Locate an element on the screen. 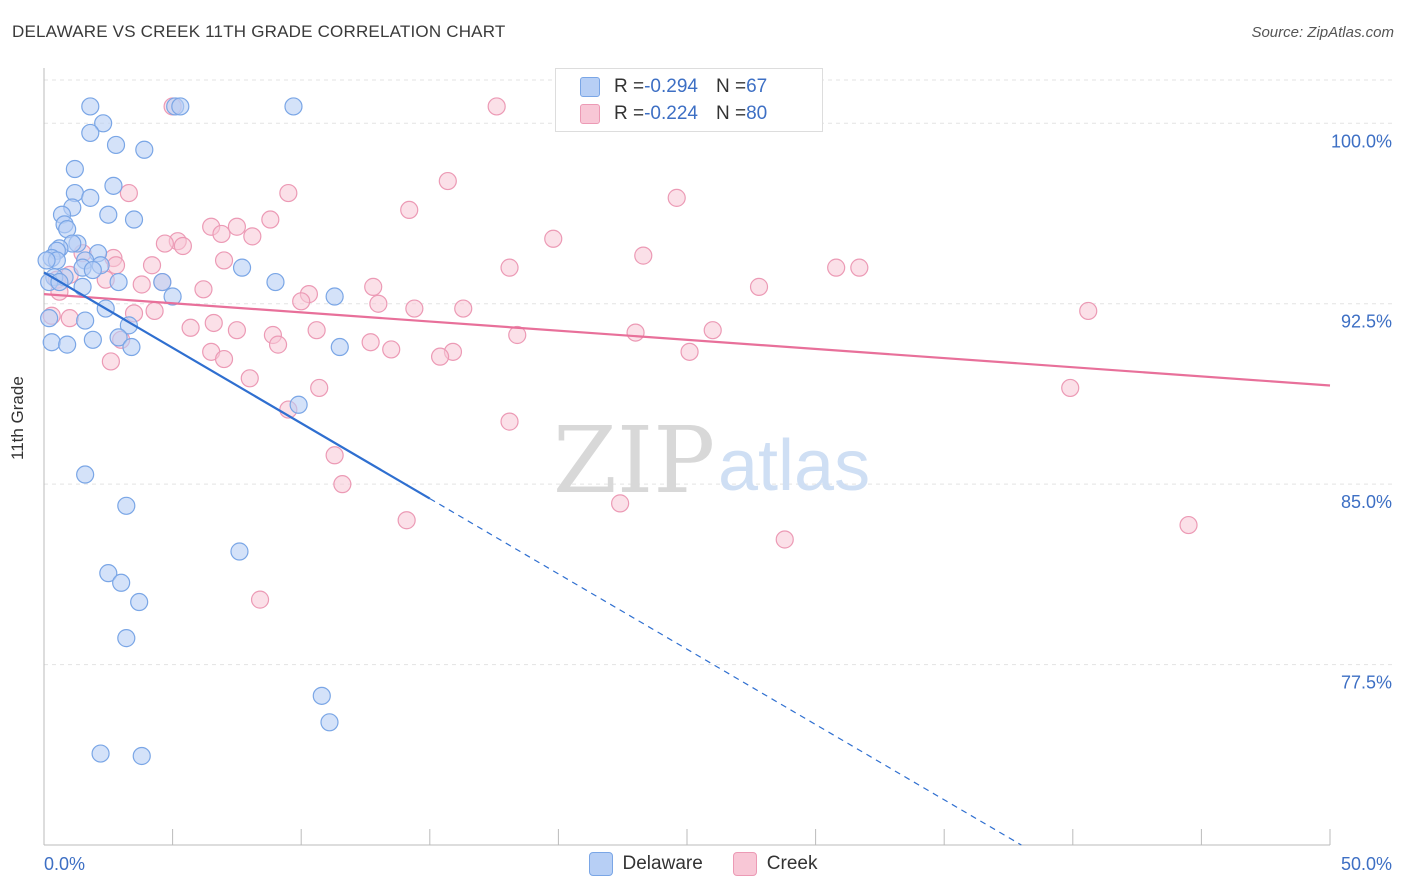 The width and height of the screenshot is (1406, 892). stats-legend: R = -0.294 N = 67 R = -0.224 N = 80 is located at coordinates (689, 100).